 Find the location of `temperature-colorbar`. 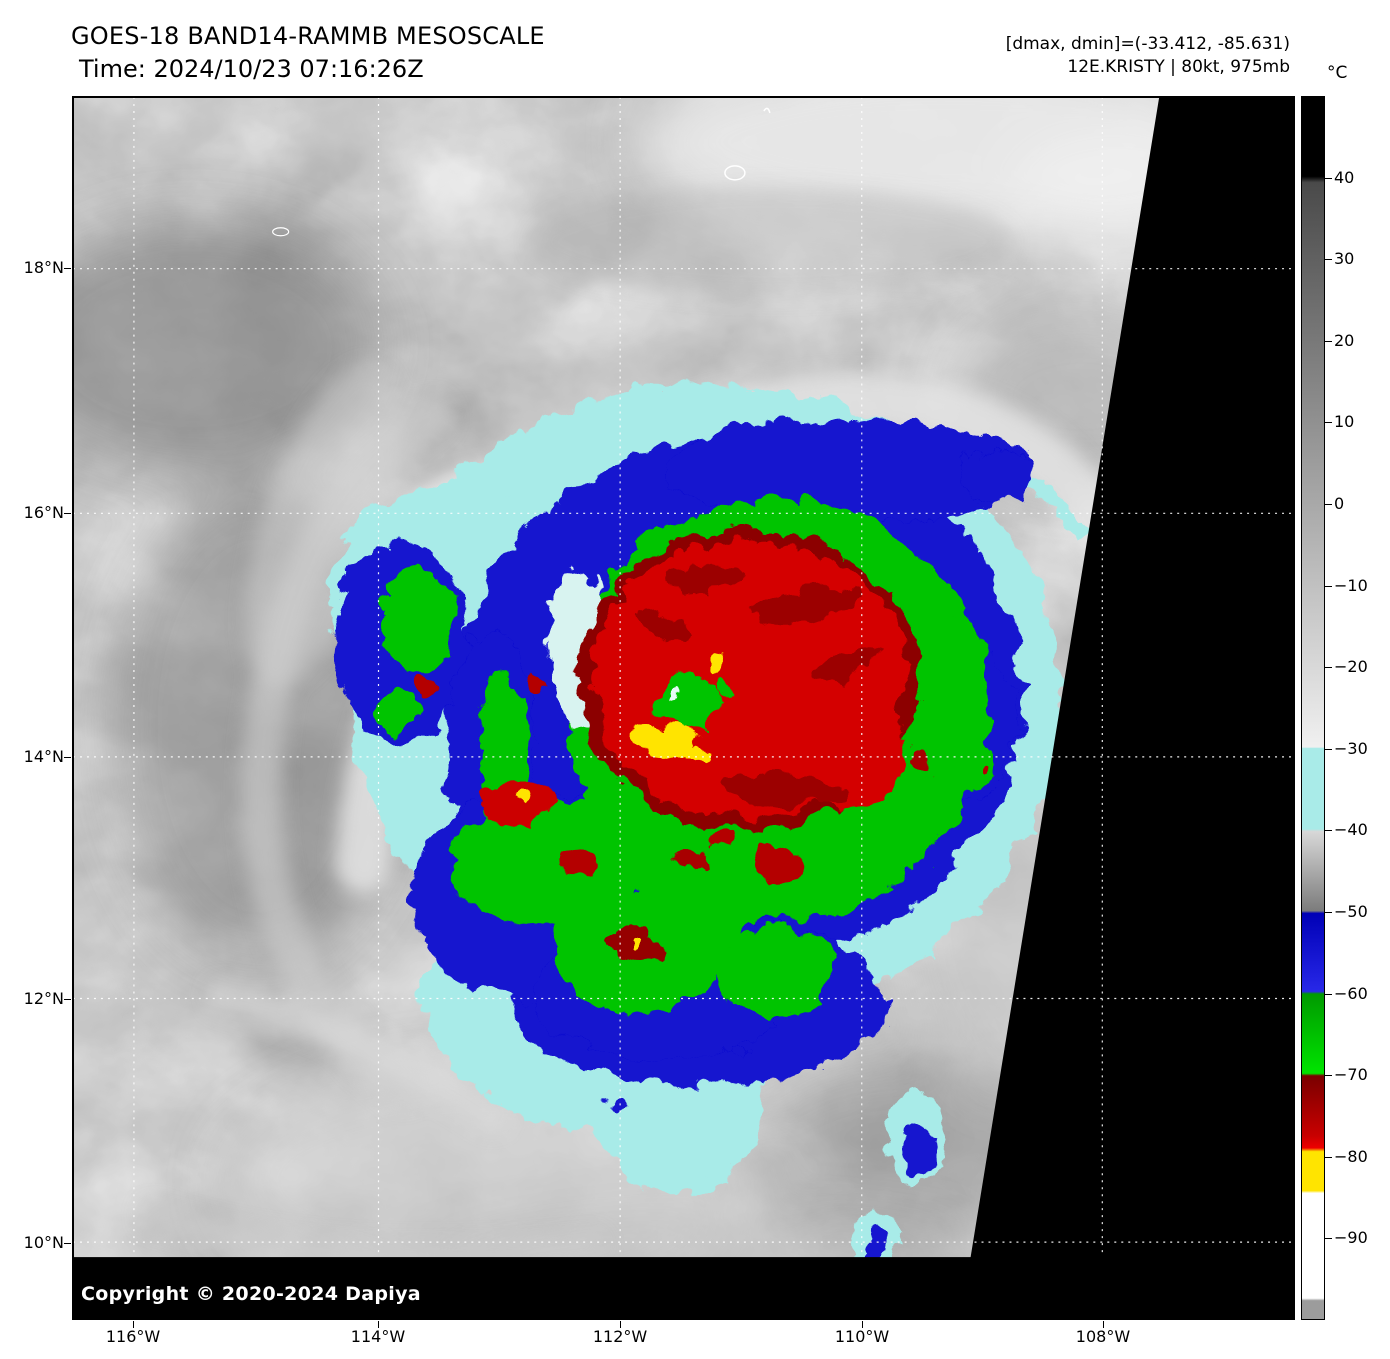

temperature-colorbar is located at coordinates (1313, 708).